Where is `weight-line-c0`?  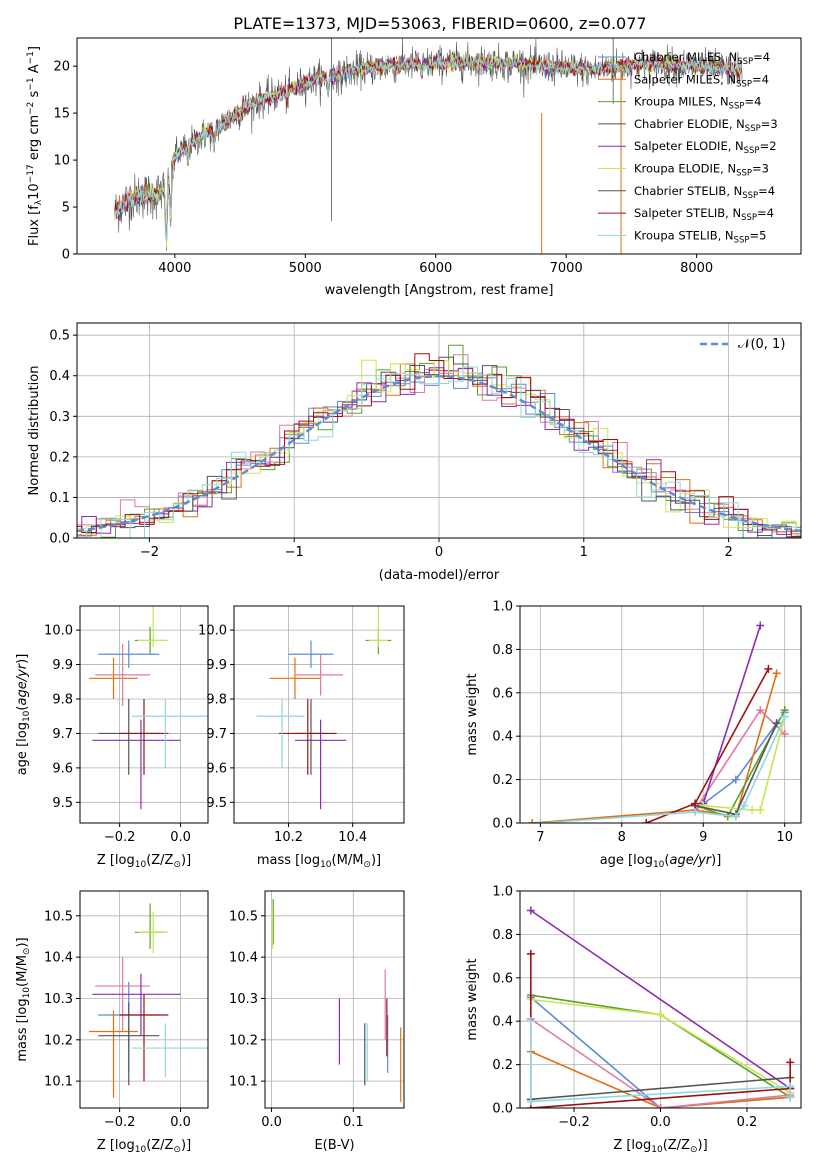 weight-line-c0 is located at coordinates (740, 761).